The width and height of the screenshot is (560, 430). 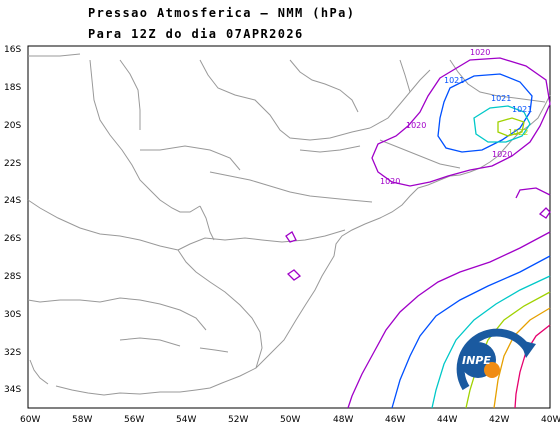 I want to click on lon-tick-label: 56W, so click(x=134, y=420).